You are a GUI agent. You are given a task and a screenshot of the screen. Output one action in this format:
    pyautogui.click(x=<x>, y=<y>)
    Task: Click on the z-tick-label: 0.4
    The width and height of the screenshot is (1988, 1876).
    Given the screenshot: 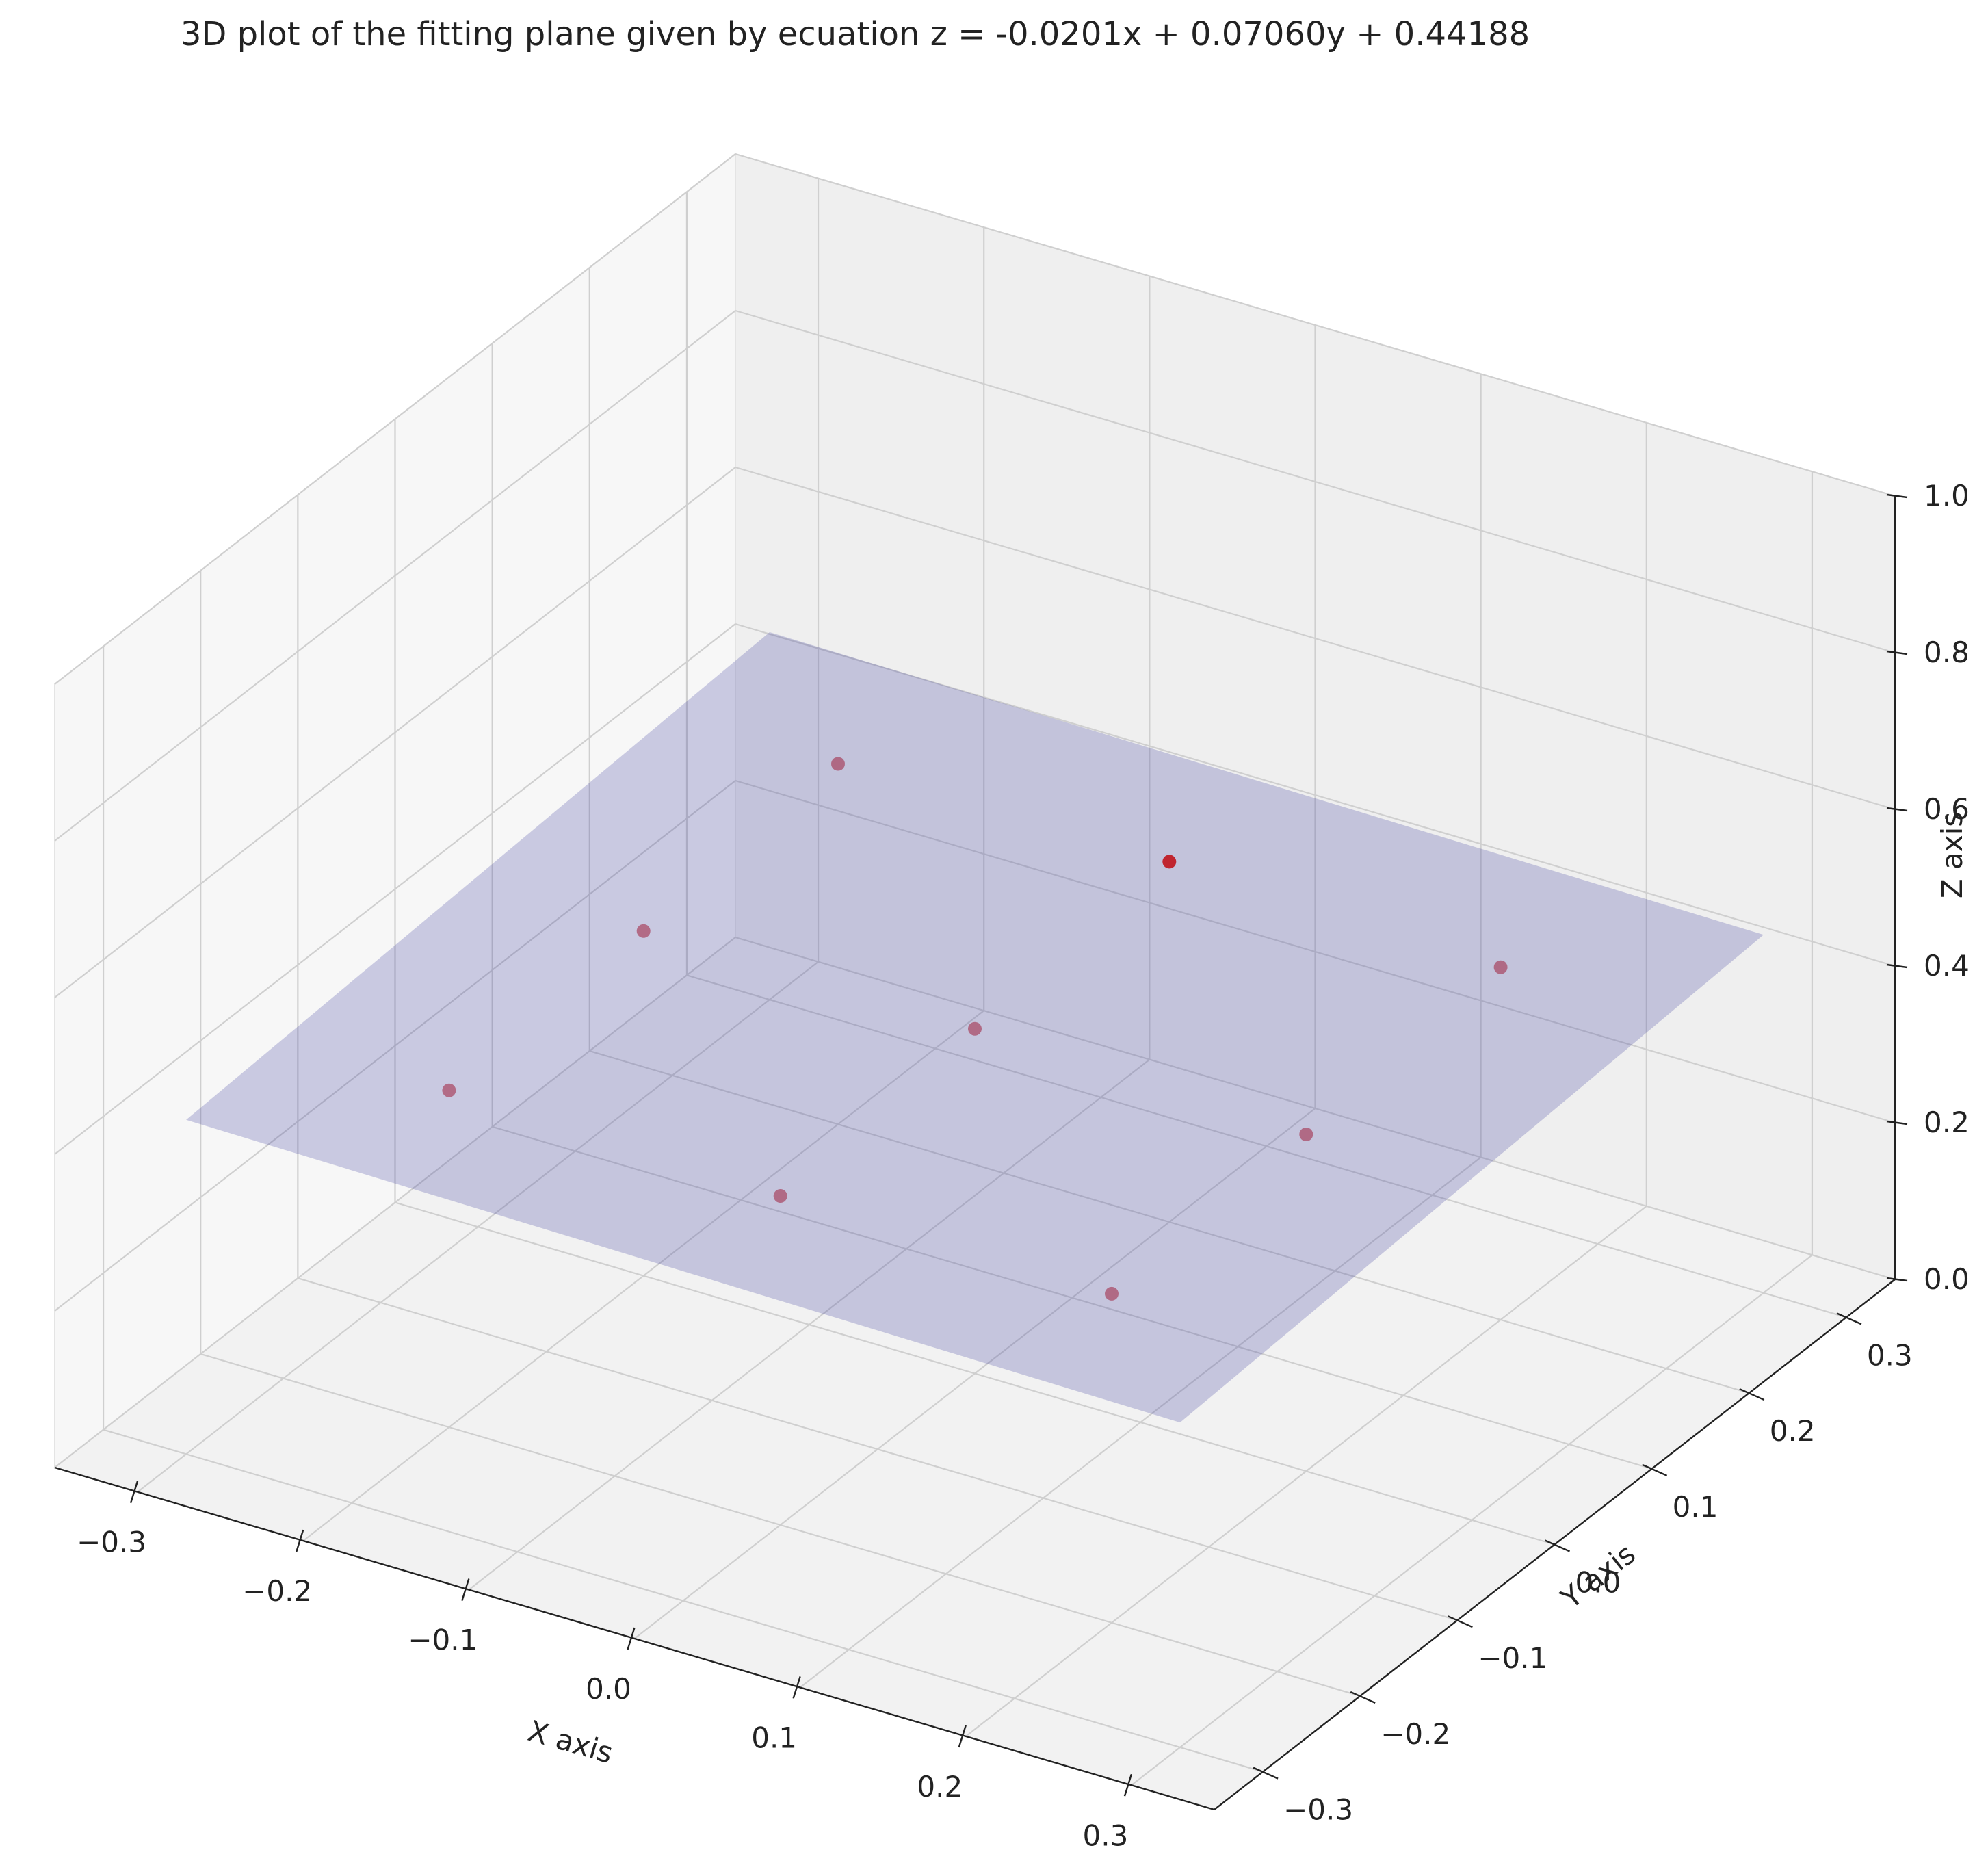 What is the action you would take?
    pyautogui.click(x=1947, y=965)
    